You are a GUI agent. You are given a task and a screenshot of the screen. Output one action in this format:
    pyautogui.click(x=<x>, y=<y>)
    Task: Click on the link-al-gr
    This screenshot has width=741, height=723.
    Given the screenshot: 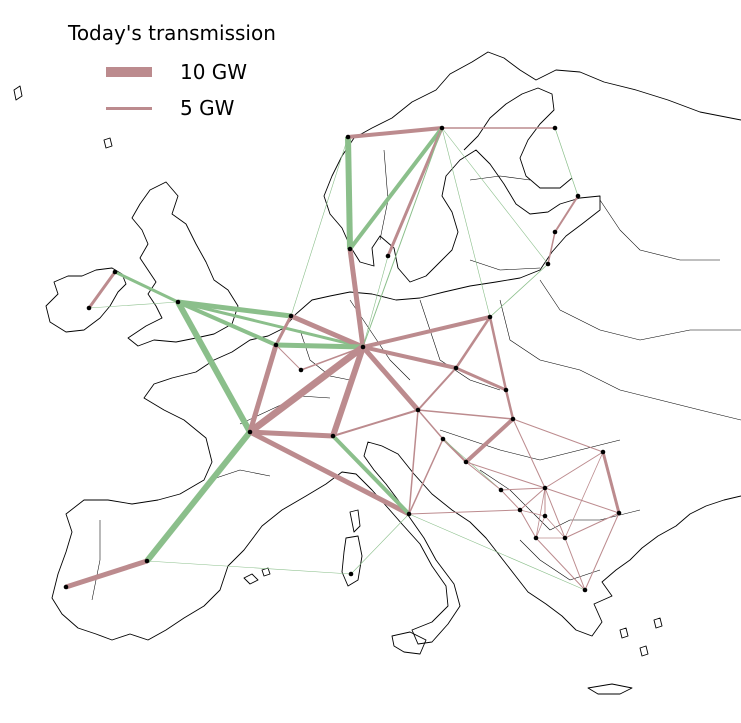 What is the action you would take?
    pyautogui.click(x=560, y=564)
    